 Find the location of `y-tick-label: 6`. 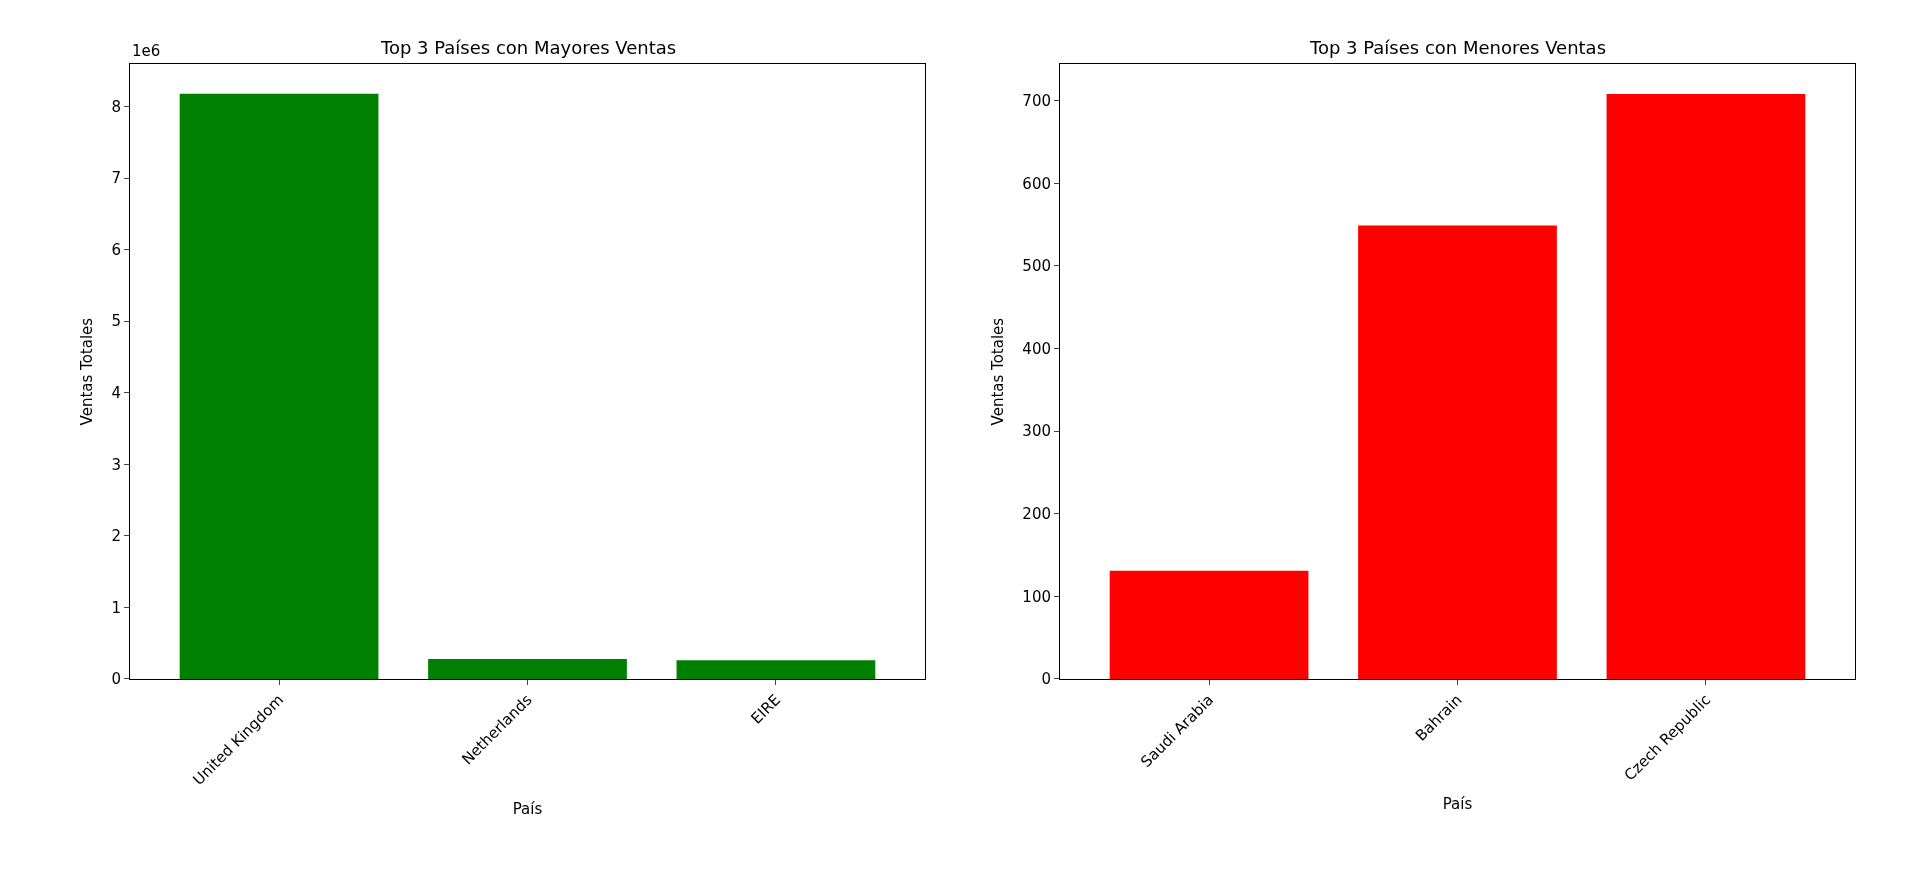

y-tick-label: 6 is located at coordinates (116, 249).